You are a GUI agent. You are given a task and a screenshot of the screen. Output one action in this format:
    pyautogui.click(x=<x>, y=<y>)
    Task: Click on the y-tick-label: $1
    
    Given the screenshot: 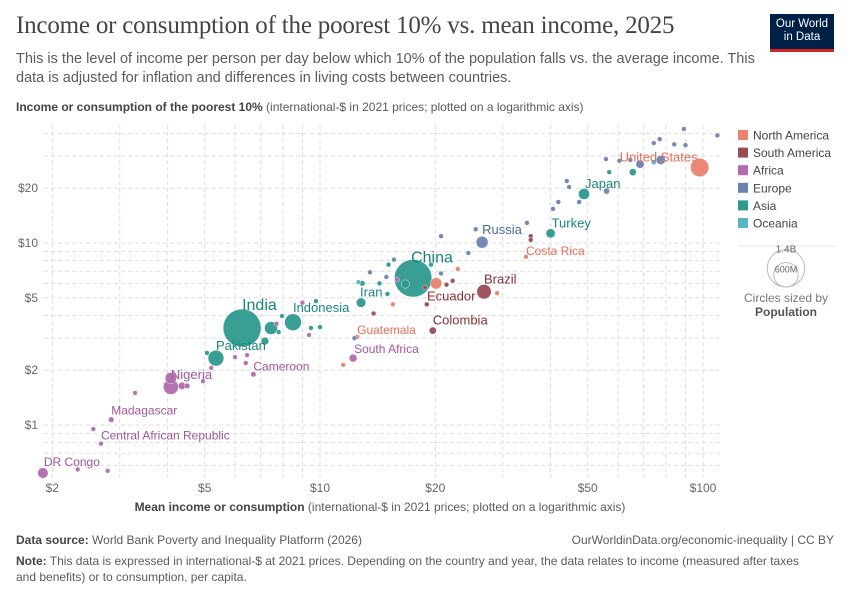 What is the action you would take?
    pyautogui.click(x=32, y=425)
    